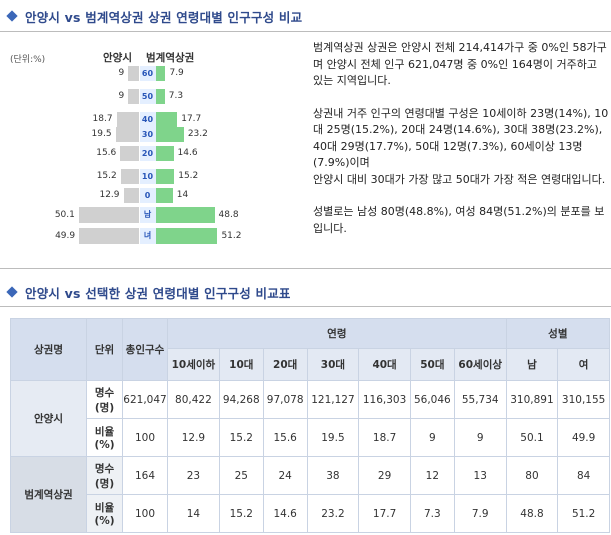  I want to click on value-cell: 38, so click(333, 475).